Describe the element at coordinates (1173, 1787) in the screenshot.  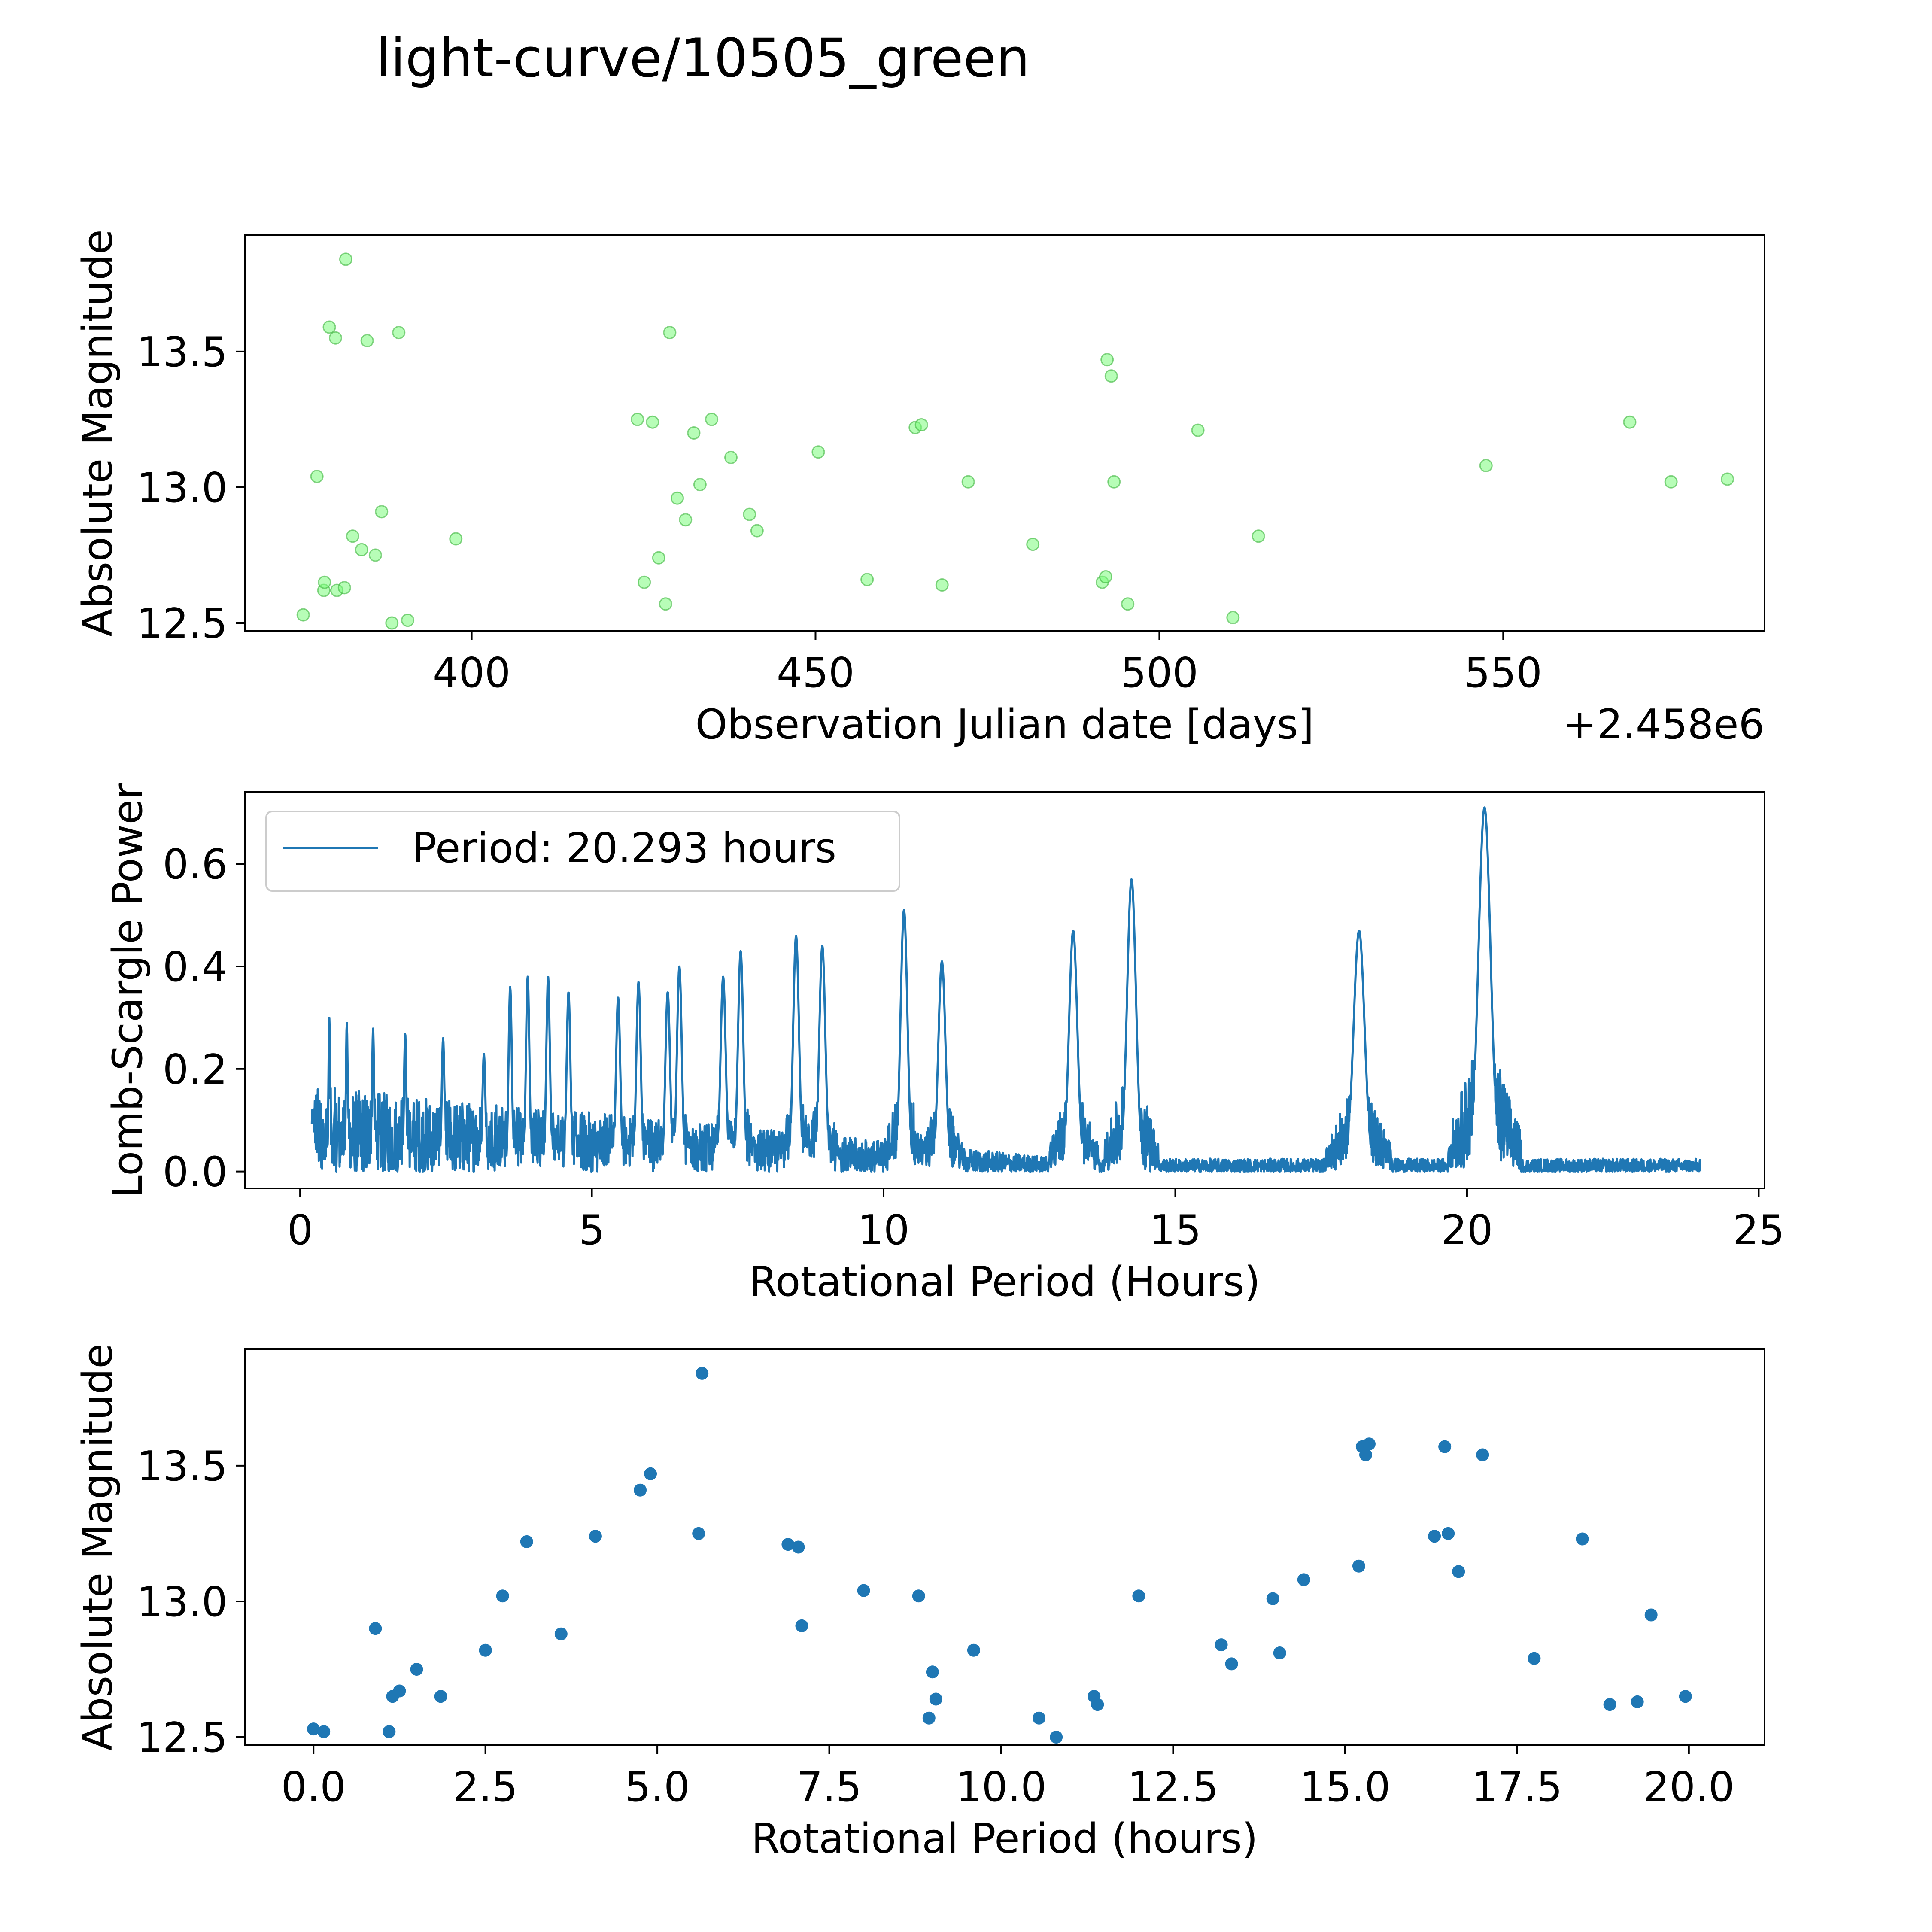
I see `x-tick-label: 12.5` at that location.